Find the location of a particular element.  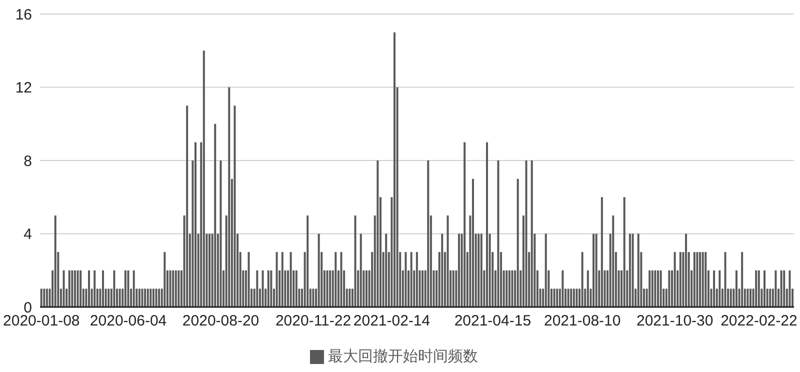

x-tick-label: 2021-02-14 is located at coordinates (391, 321).